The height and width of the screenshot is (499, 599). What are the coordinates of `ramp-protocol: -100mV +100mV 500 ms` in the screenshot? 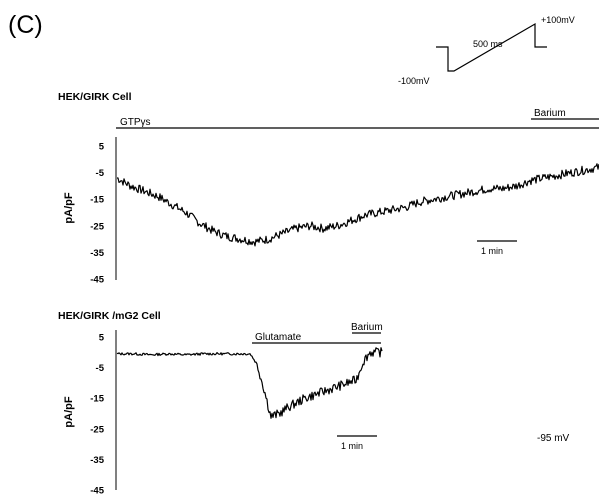 It's located at (486, 50).